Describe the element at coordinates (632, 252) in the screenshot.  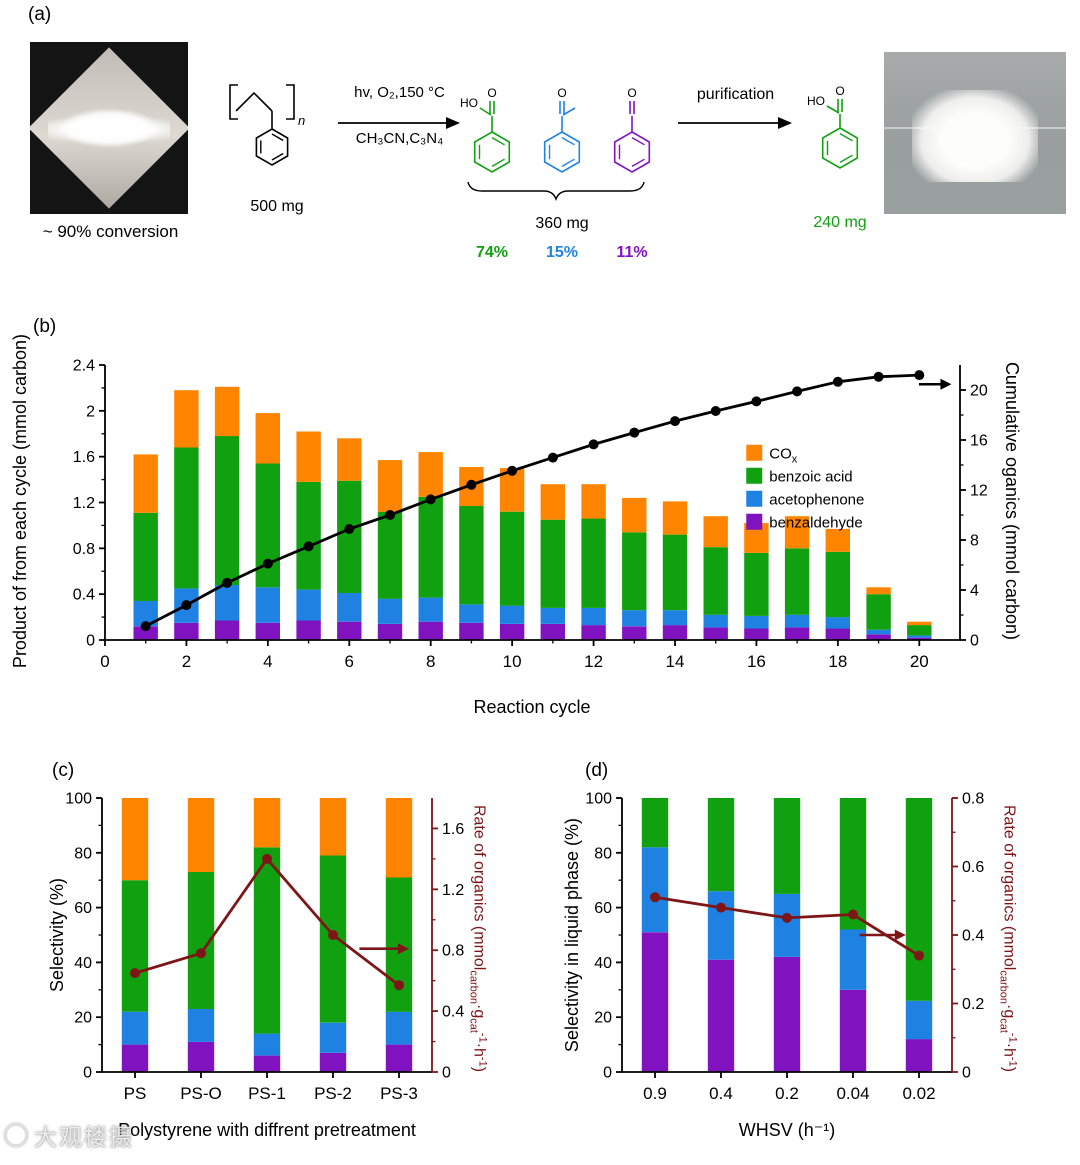
I see `benzaldehyde-percent: 11%` at that location.